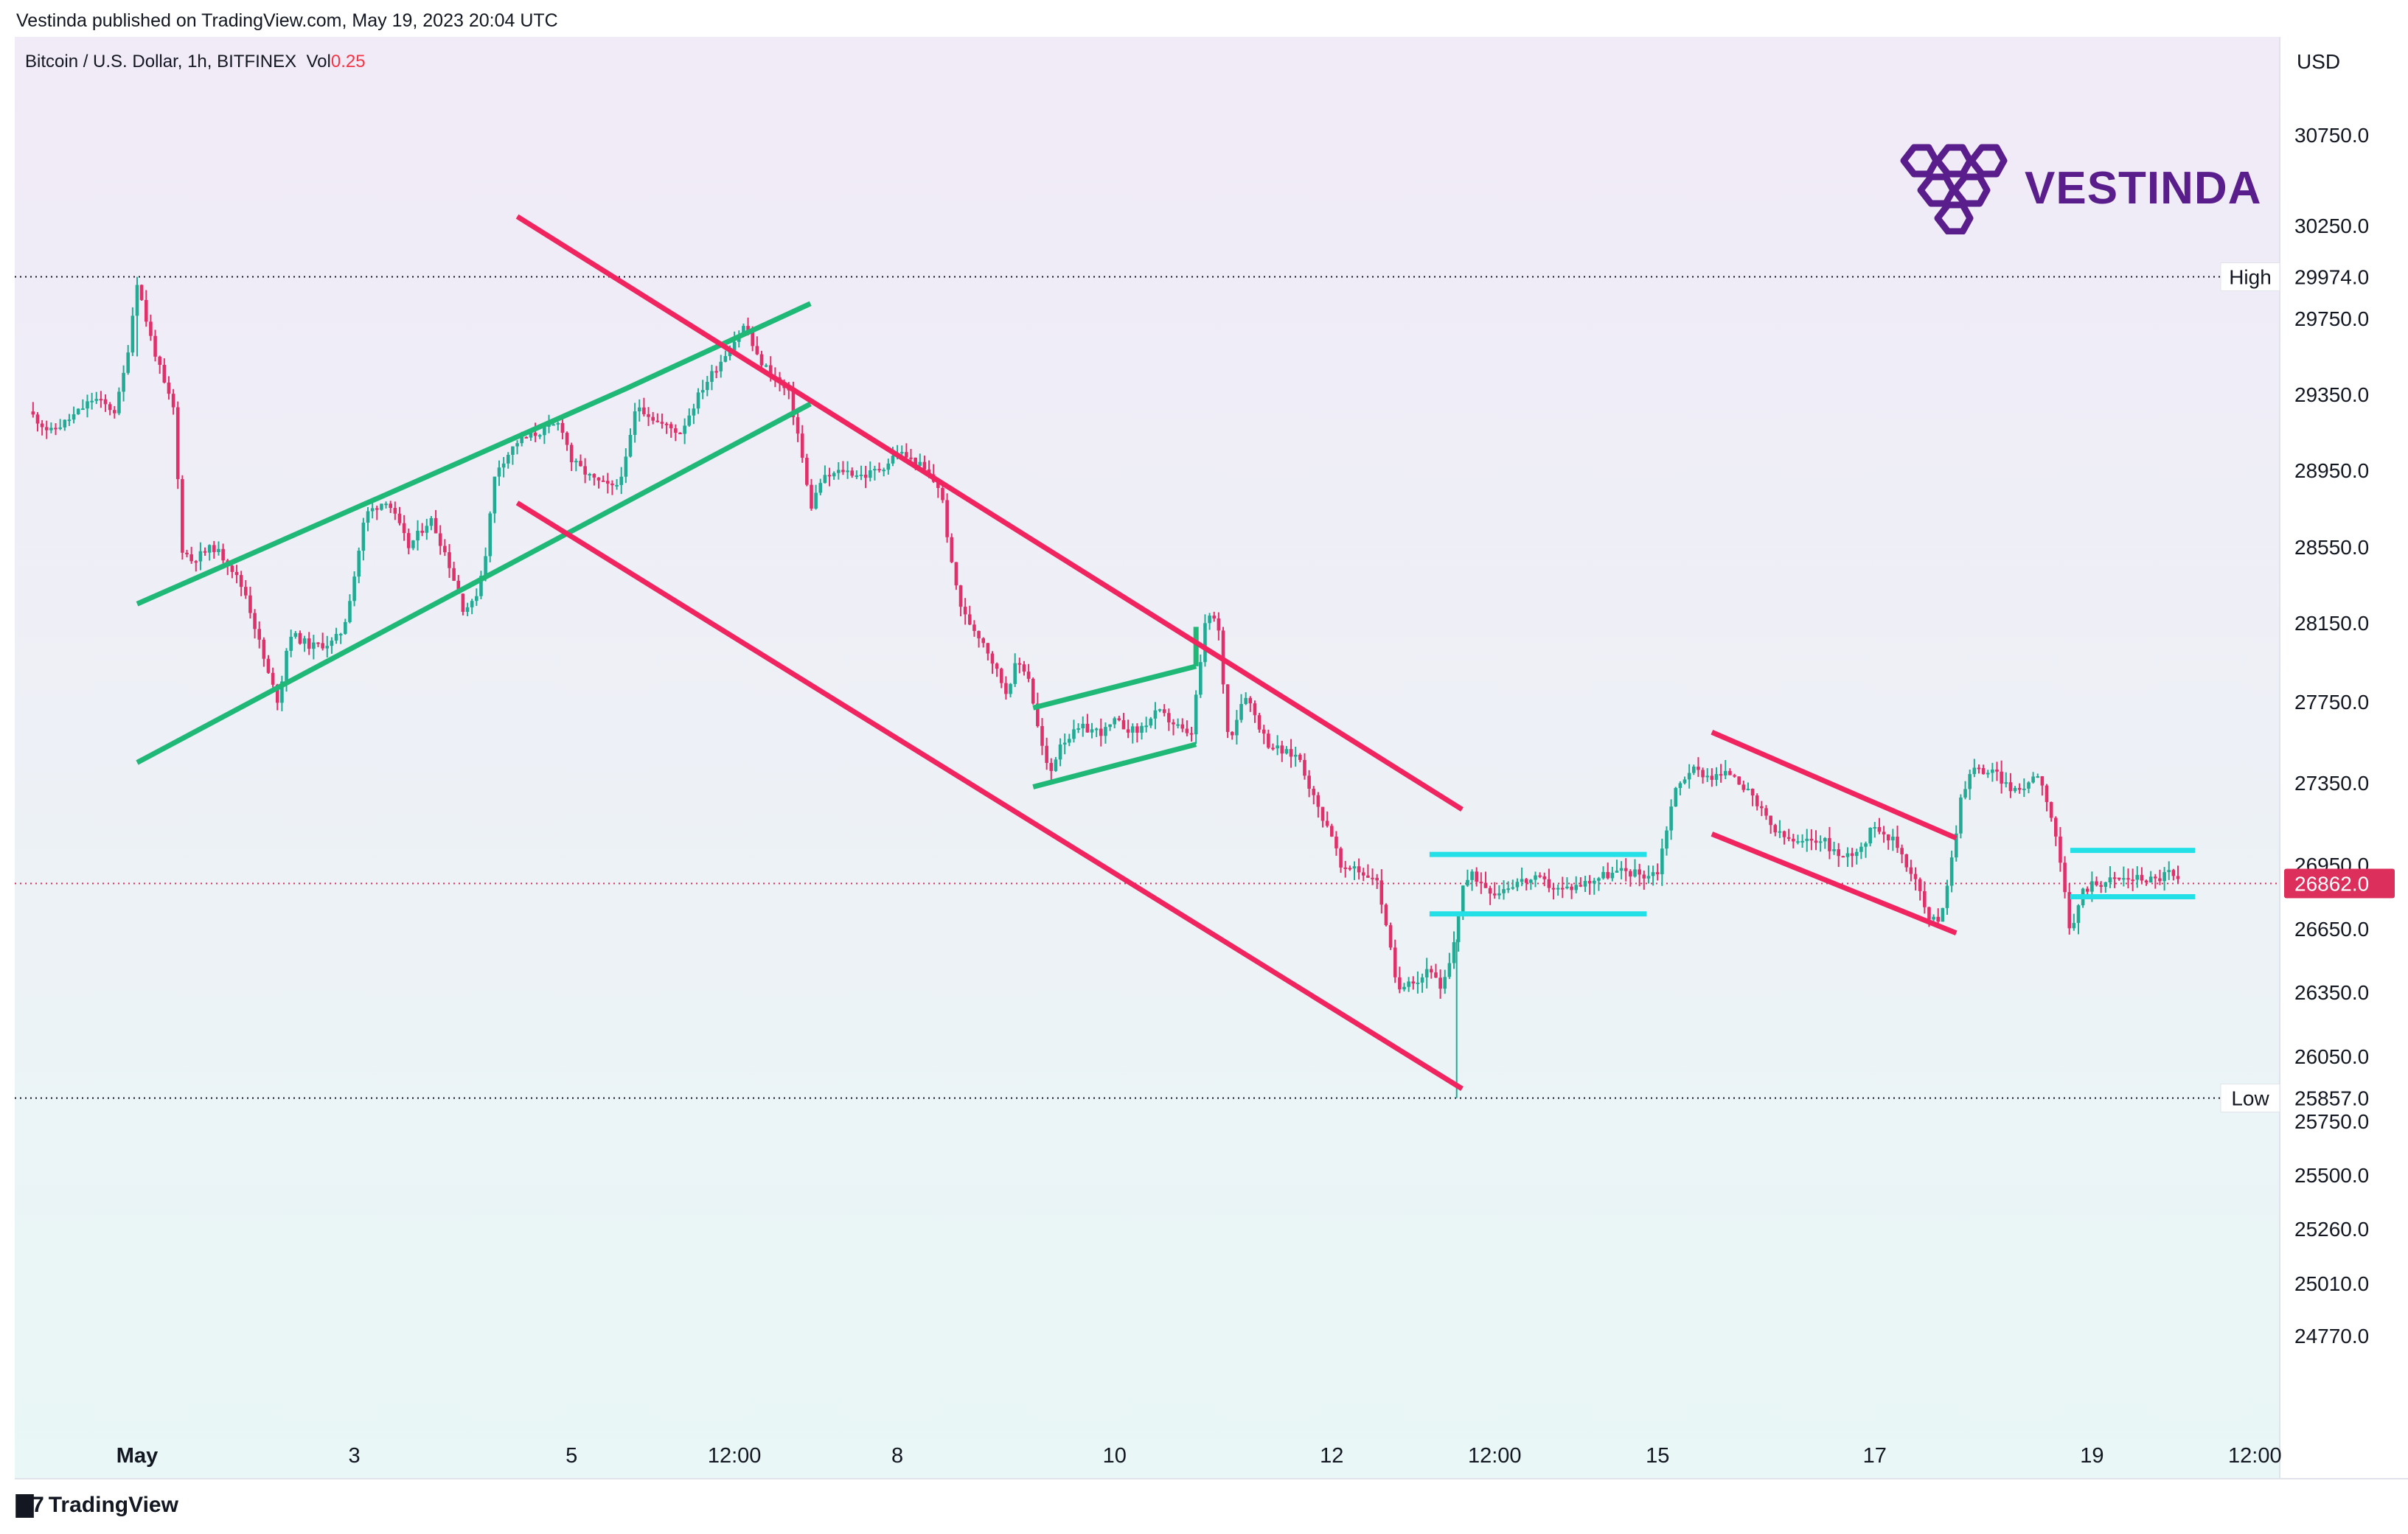 The width and height of the screenshot is (2408, 1534). I want to click on y-tick-label: 28550.0, so click(2331, 548).